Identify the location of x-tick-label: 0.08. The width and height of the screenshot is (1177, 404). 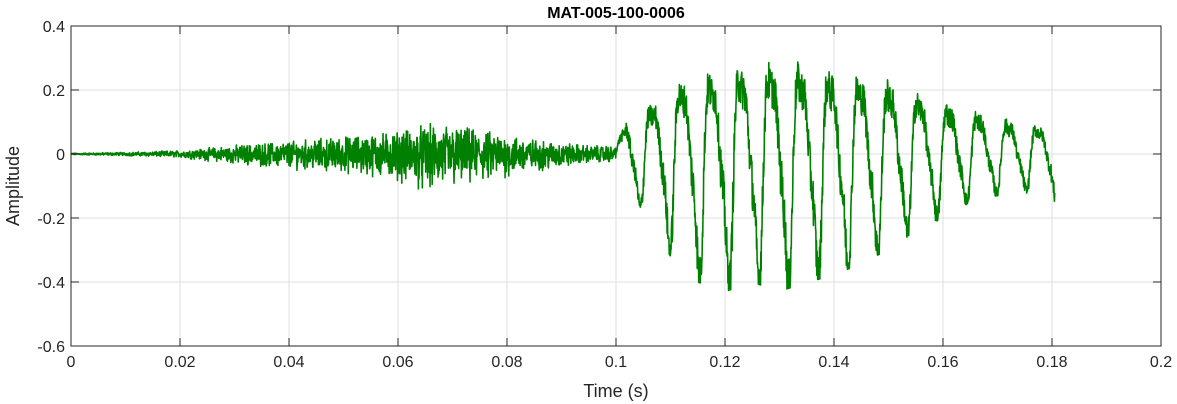
(506, 362).